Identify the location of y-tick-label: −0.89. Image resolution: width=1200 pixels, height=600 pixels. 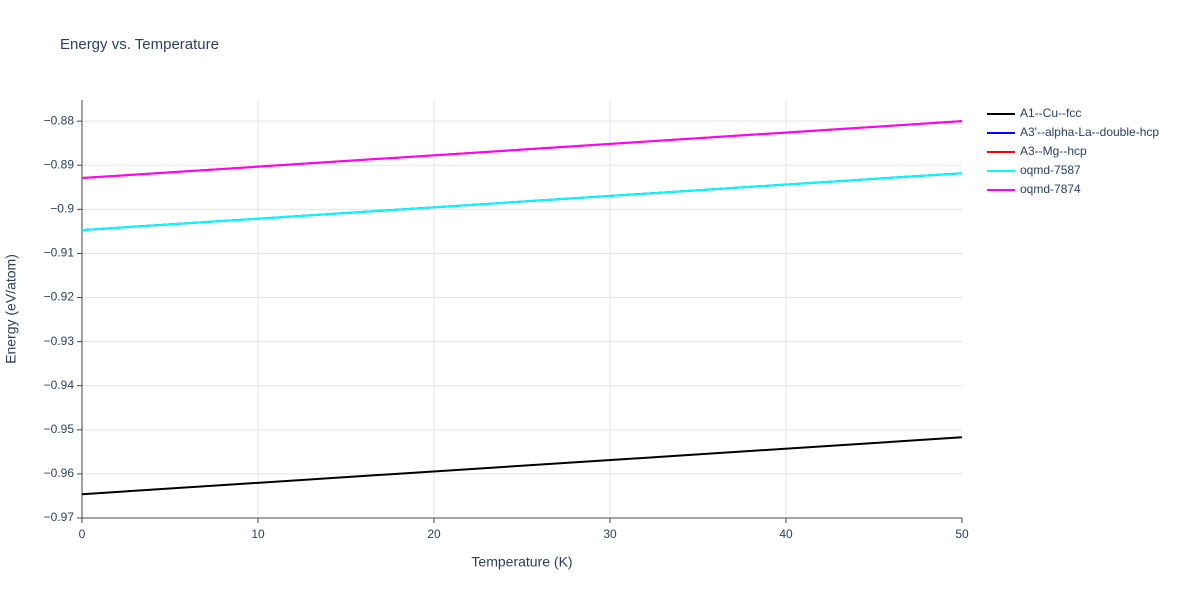
(59, 164).